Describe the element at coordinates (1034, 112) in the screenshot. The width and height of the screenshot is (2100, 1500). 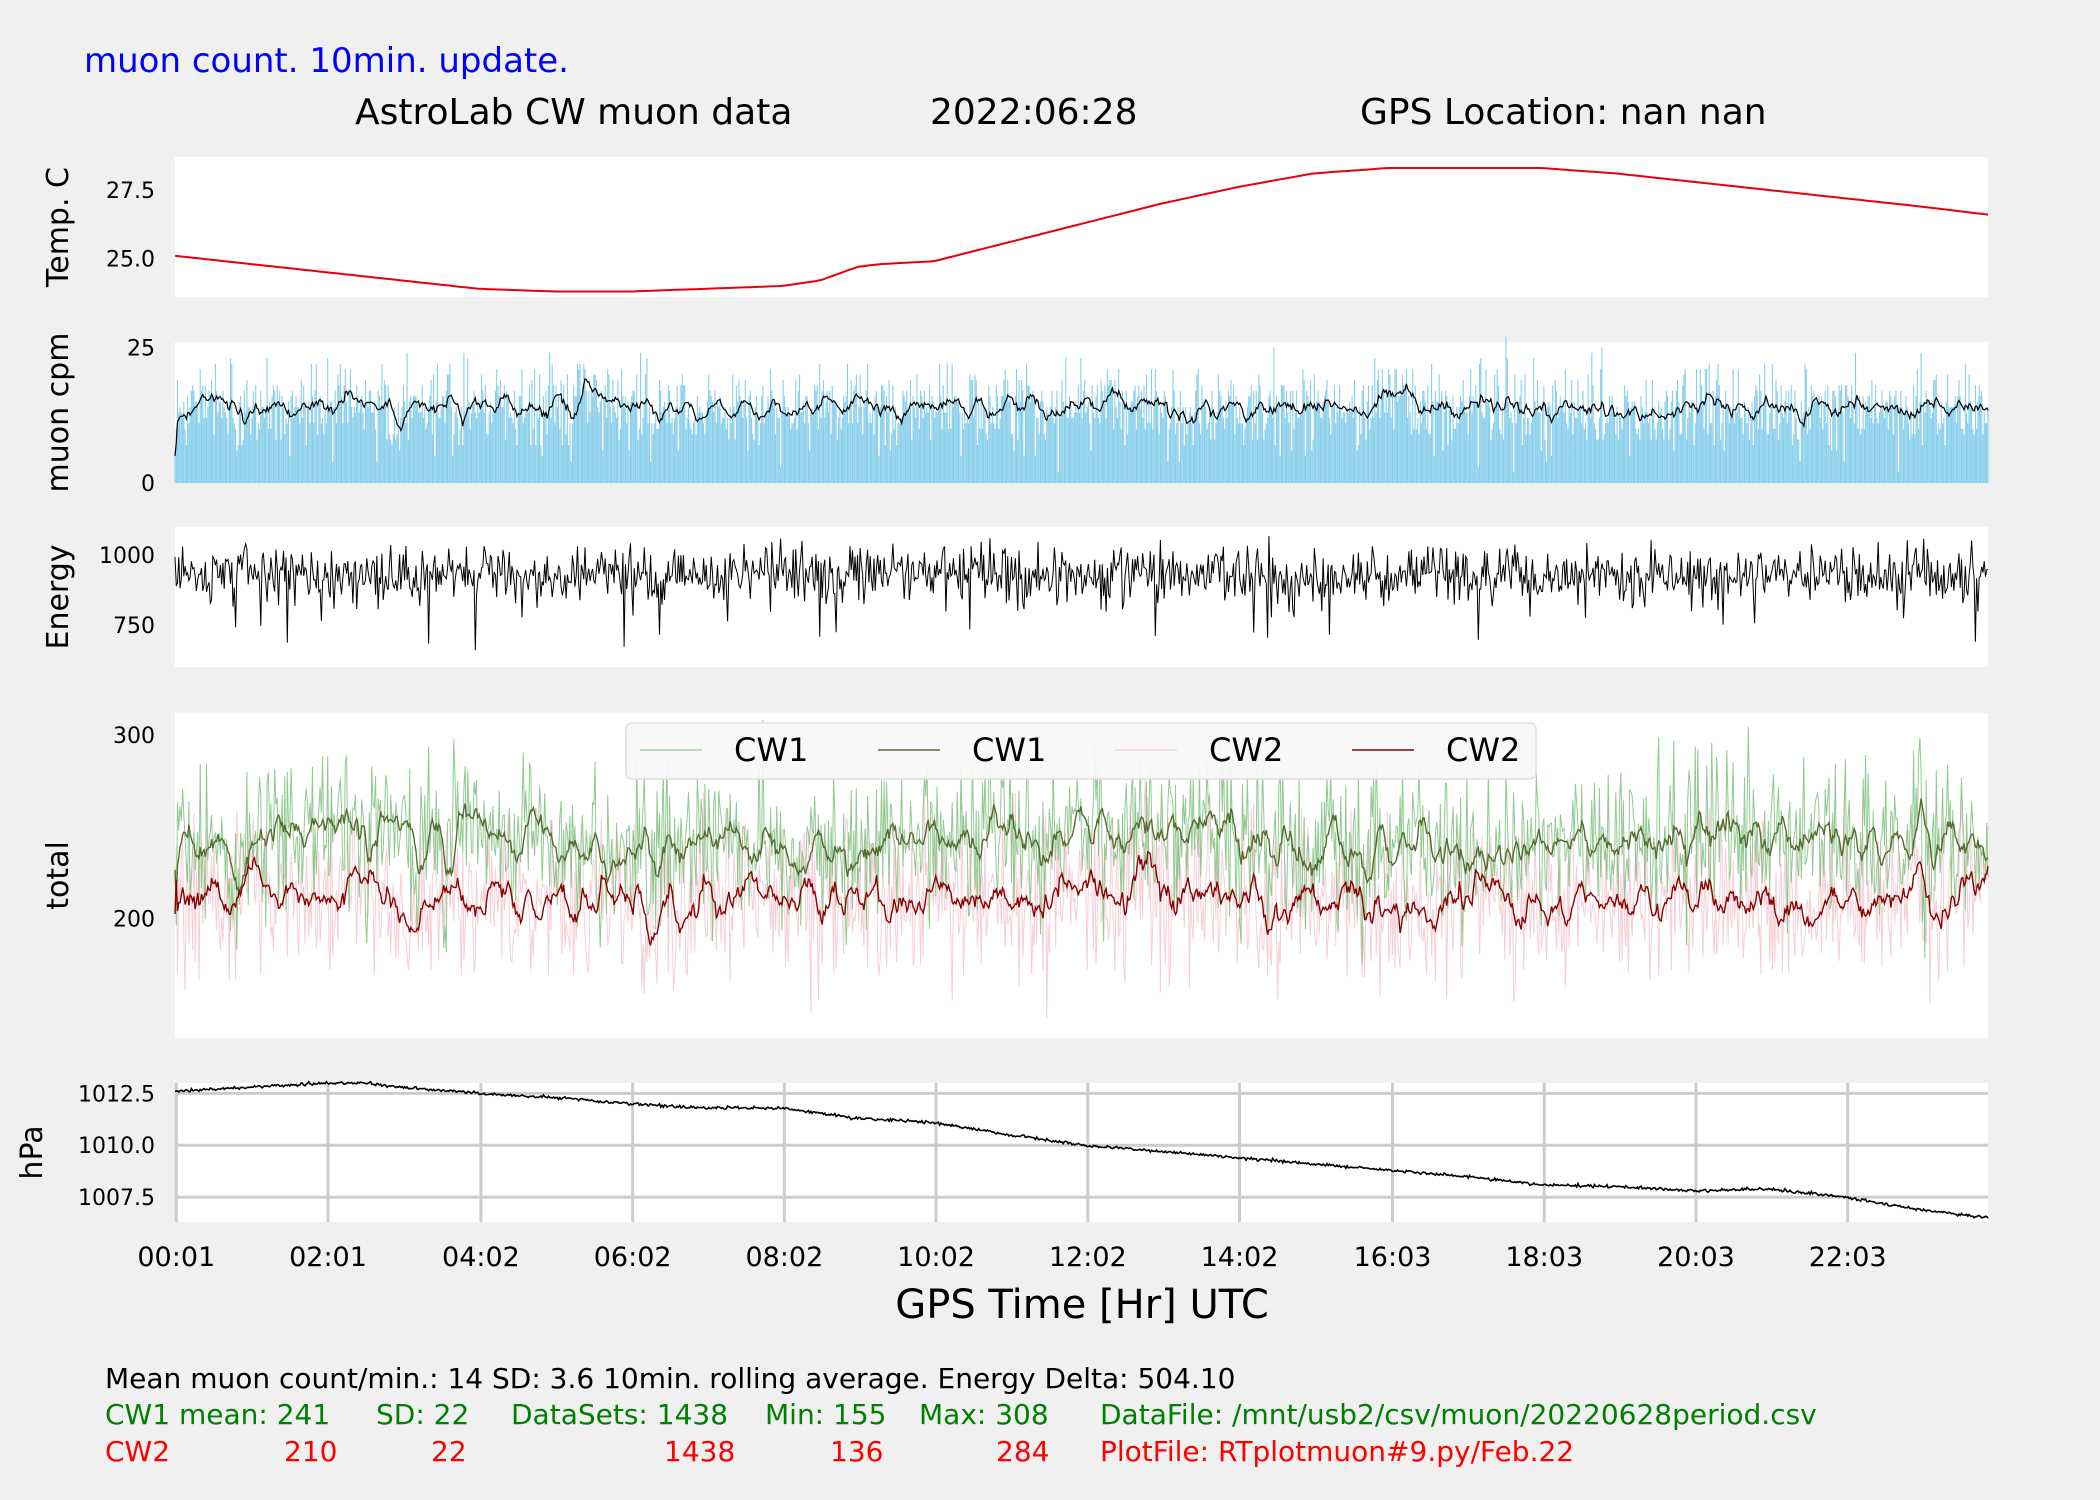
I see `chart-date: 2022:06:28` at that location.